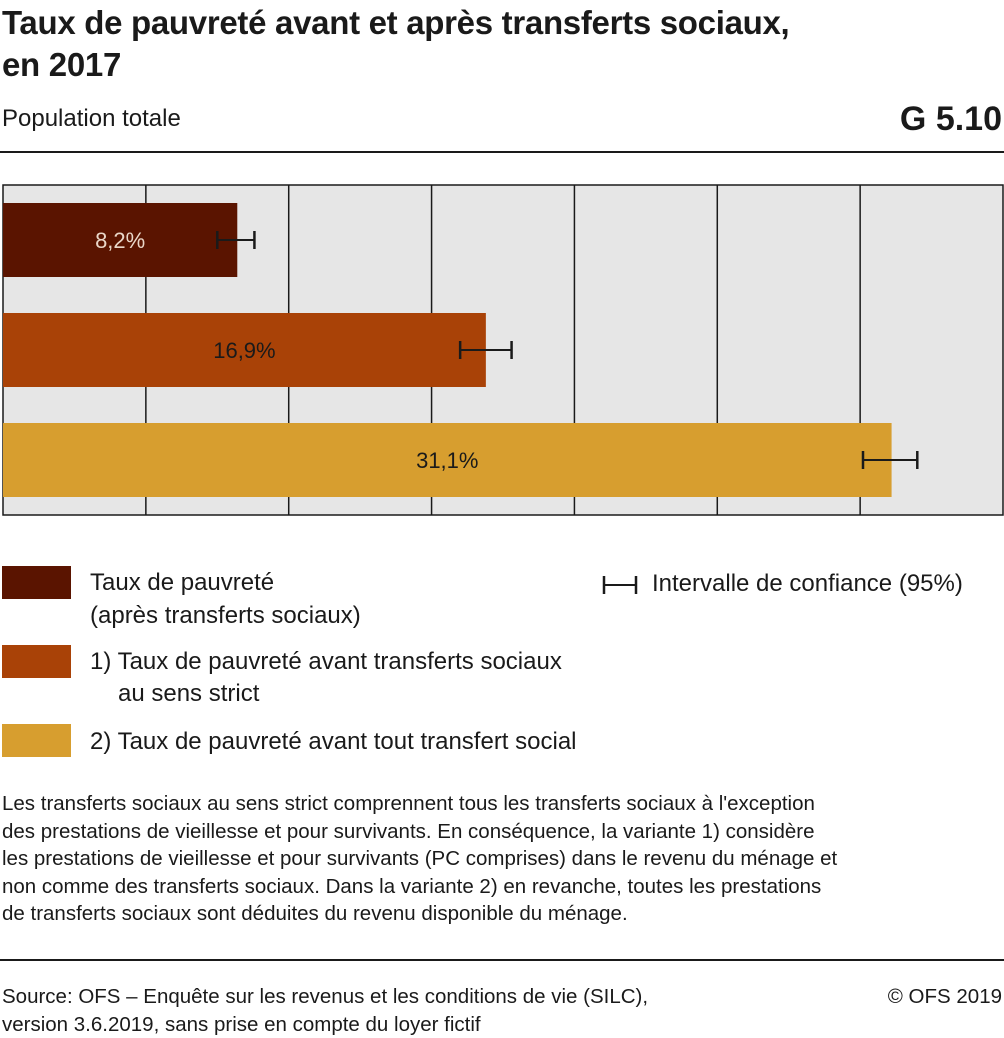  Describe the element at coordinates (950, 119) in the screenshot. I see `figure-code: G 5.10` at that location.